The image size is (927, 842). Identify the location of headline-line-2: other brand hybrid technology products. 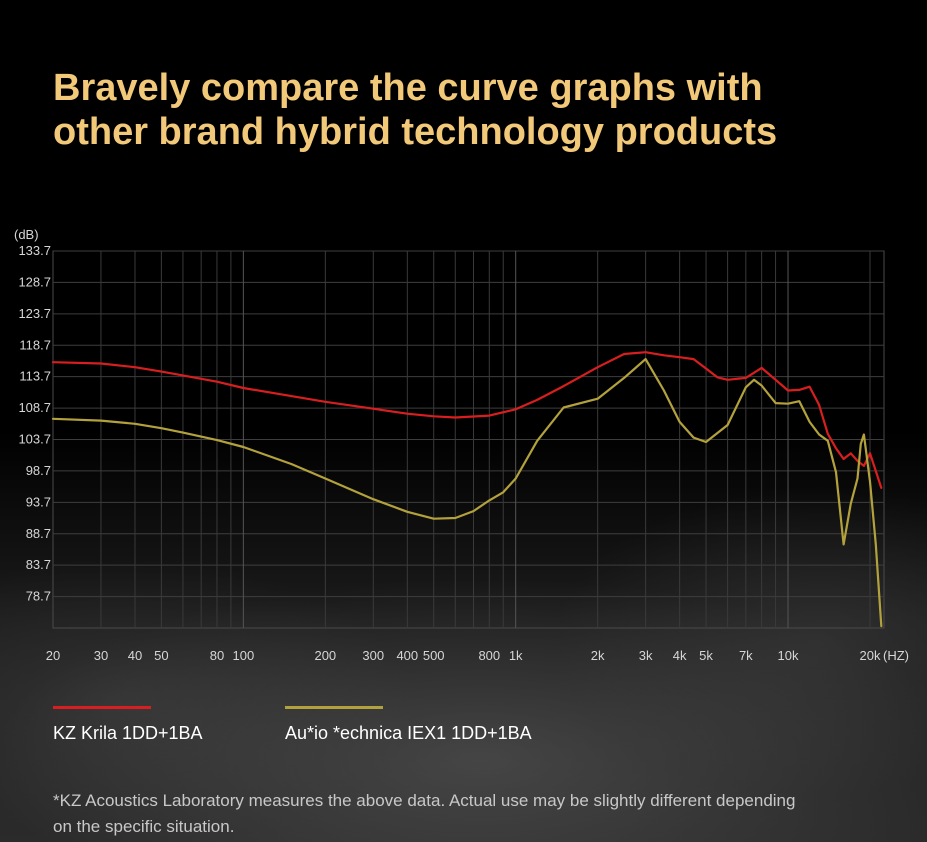
(415, 132).